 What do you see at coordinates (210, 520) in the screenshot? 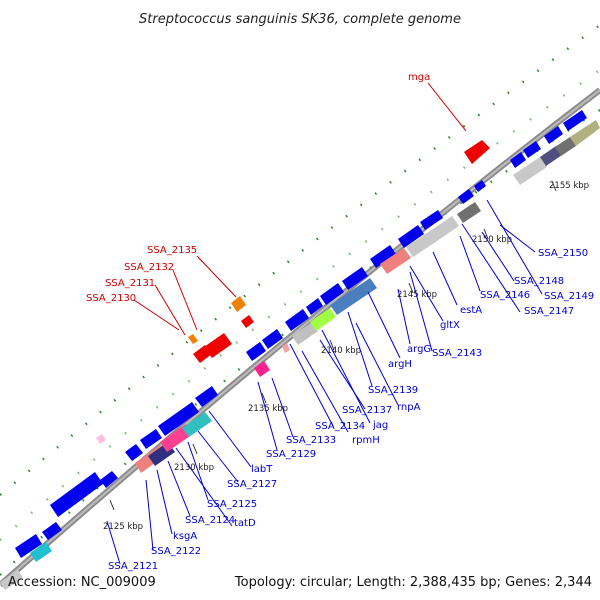
I see `gene-label: SSA_2124` at bounding box center [210, 520].